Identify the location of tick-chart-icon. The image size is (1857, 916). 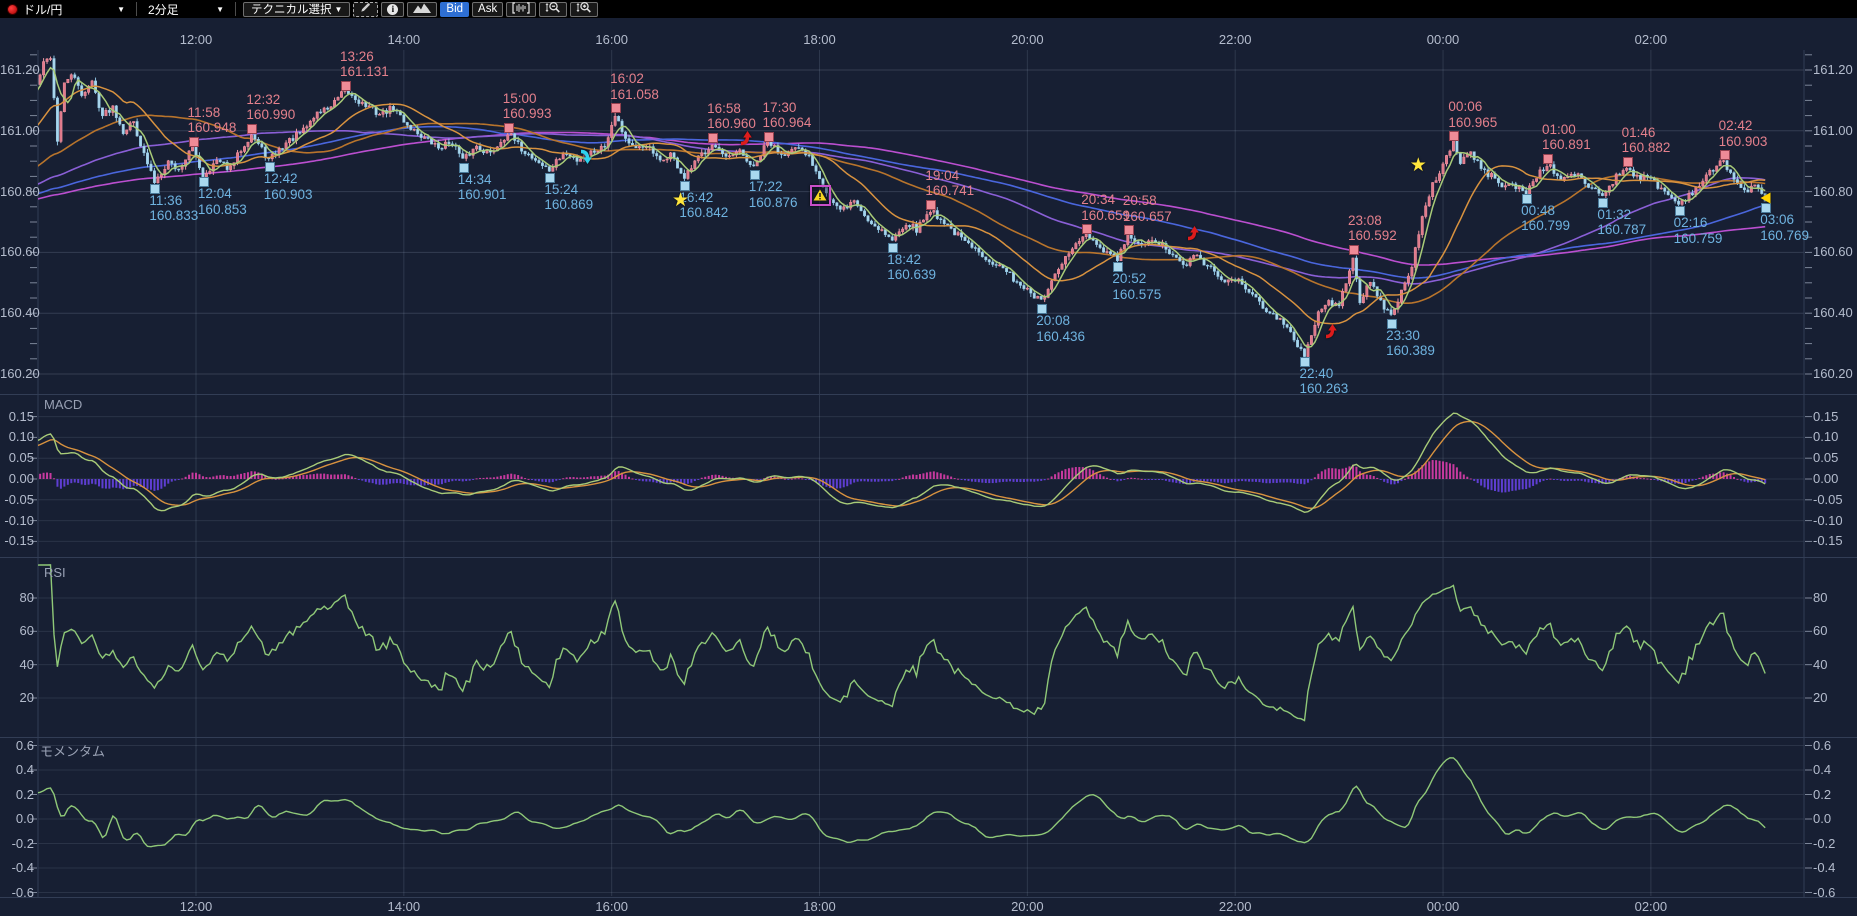
(521, 9).